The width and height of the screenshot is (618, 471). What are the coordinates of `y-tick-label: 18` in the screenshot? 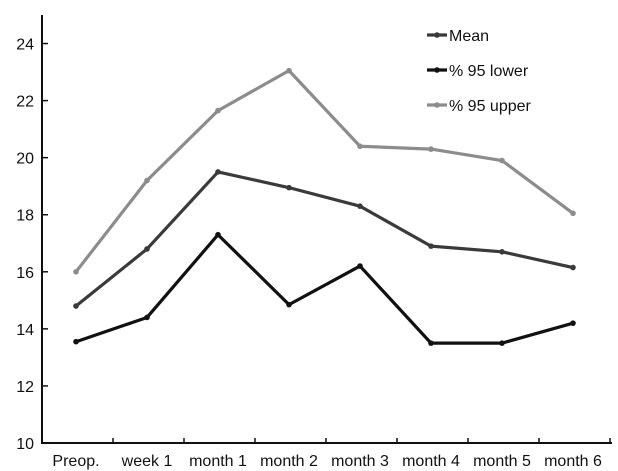 It's located at (25, 216).